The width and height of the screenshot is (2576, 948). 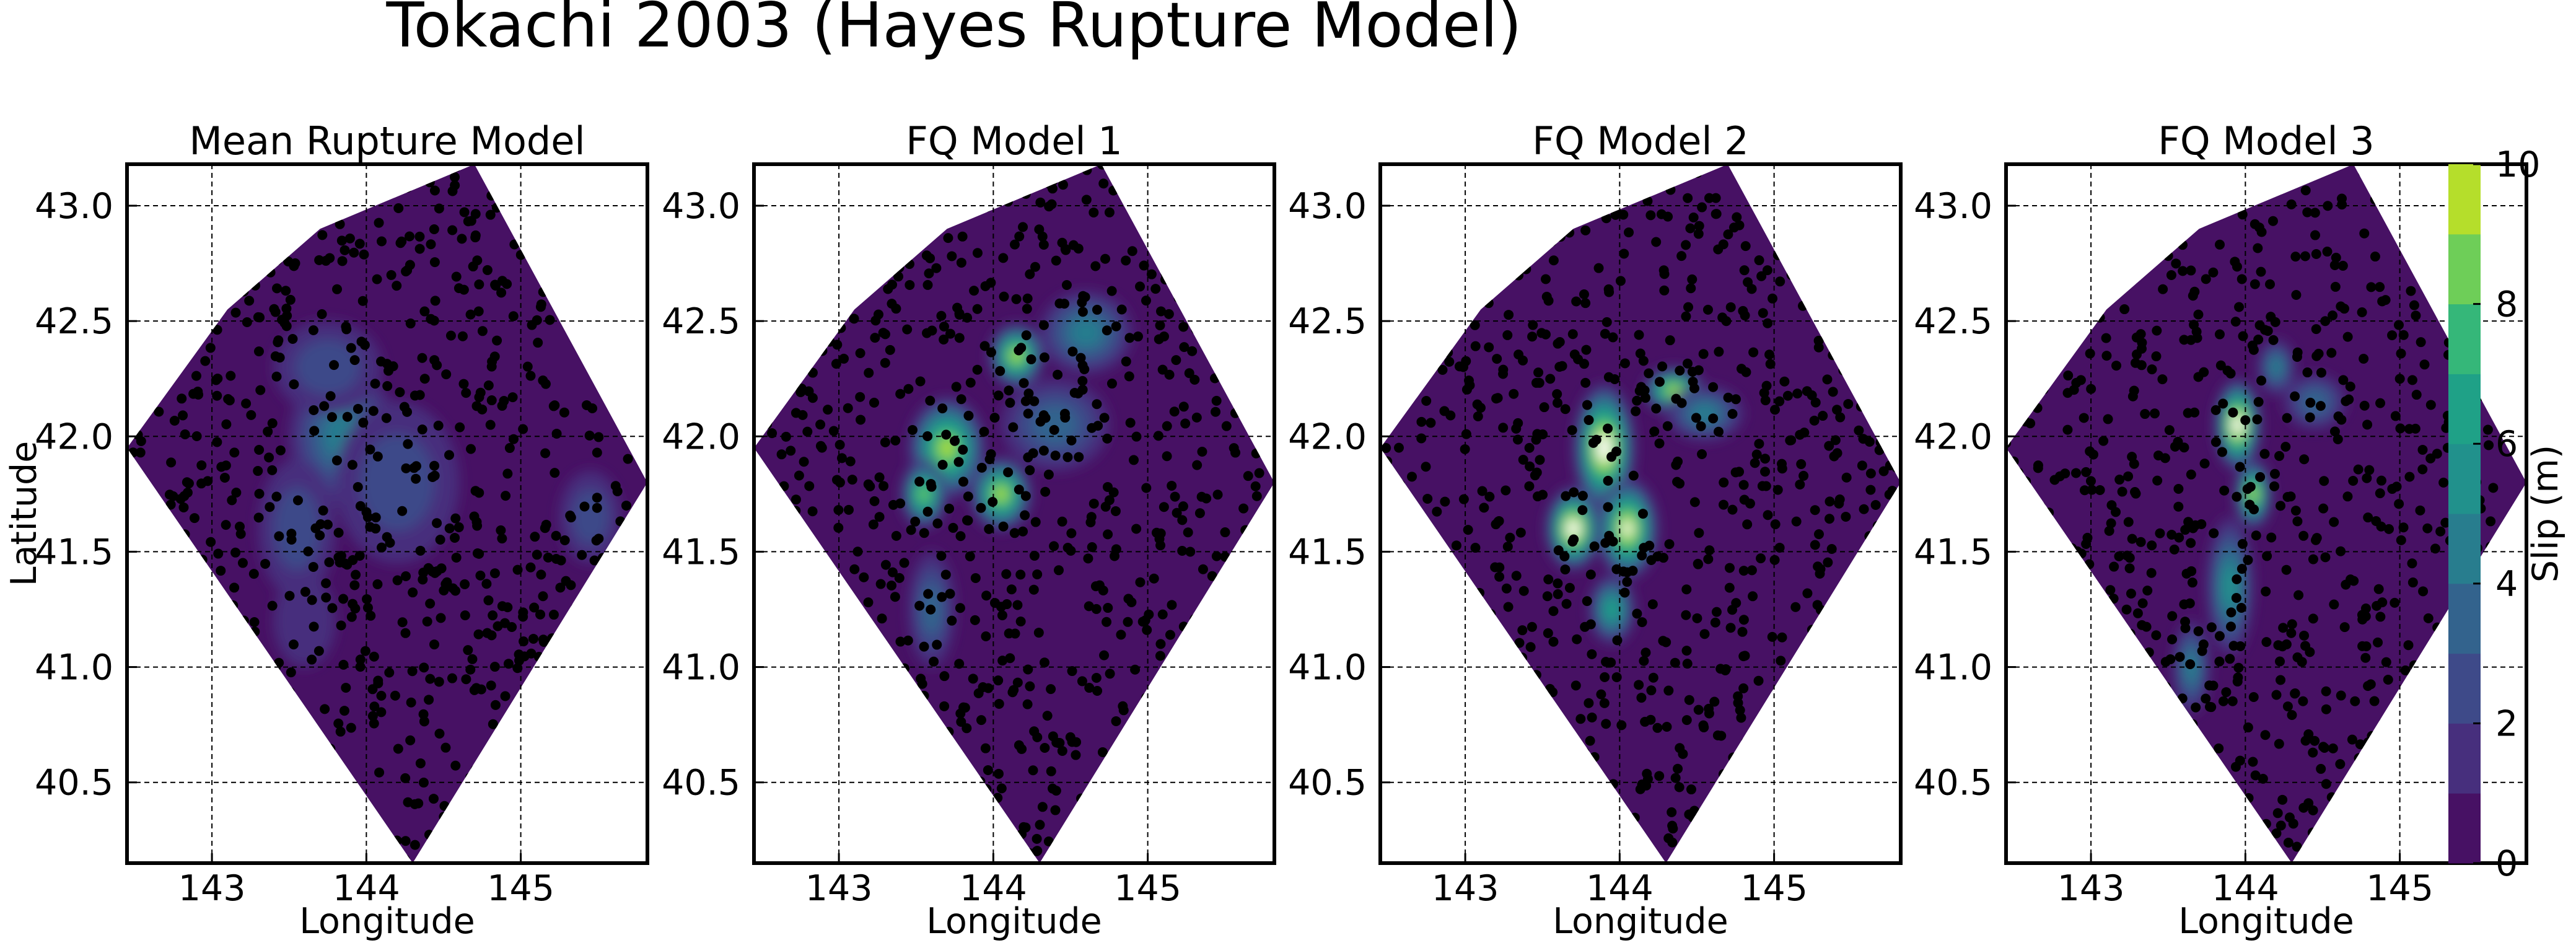 What do you see at coordinates (701, 321) in the screenshot?
I see `y-tick-label: 42.5` at bounding box center [701, 321].